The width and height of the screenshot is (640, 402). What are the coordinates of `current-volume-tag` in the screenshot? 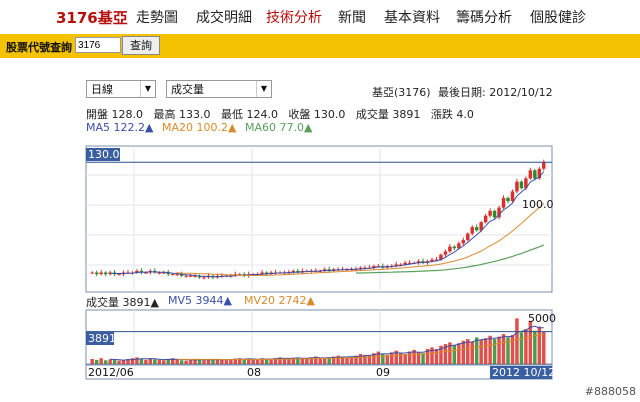 It's located at (100, 338).